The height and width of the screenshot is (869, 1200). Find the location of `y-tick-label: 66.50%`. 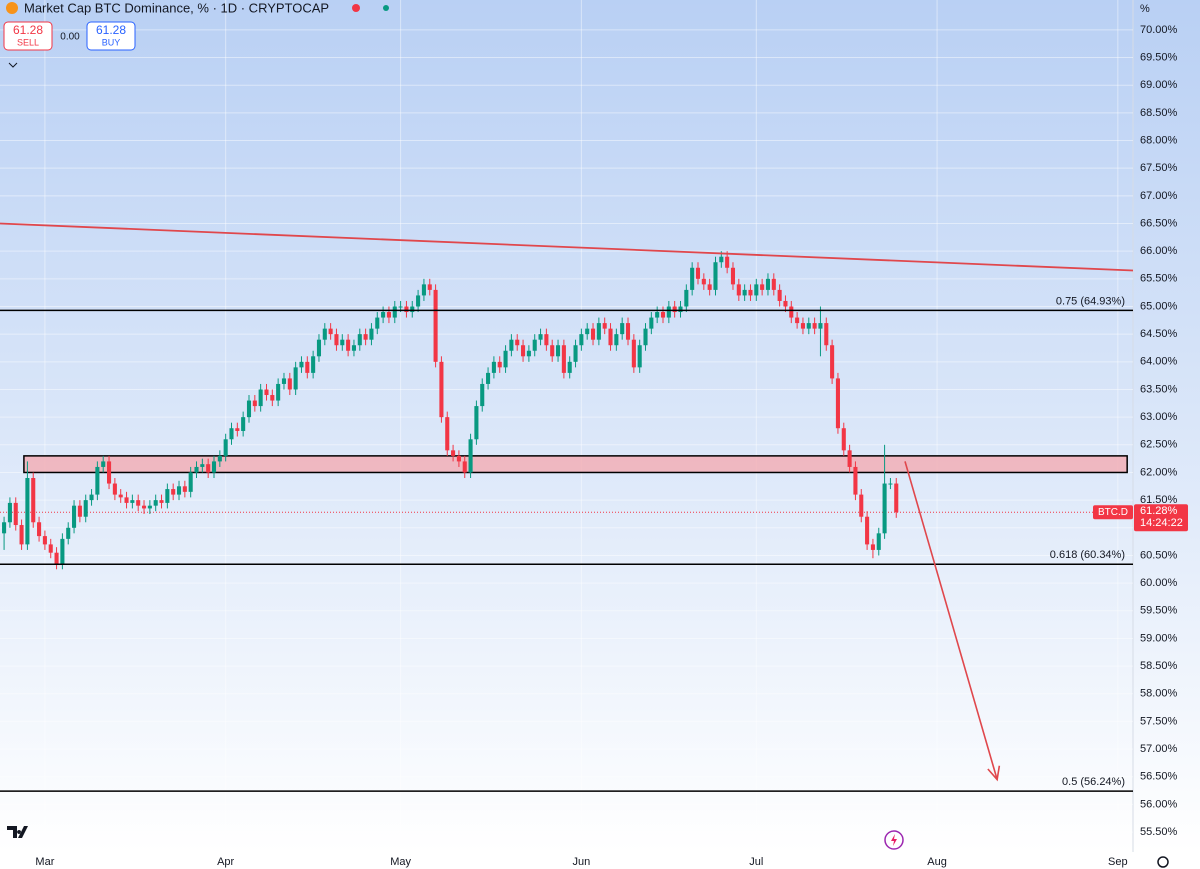

y-tick-label: 66.50% is located at coordinates (1159, 223).